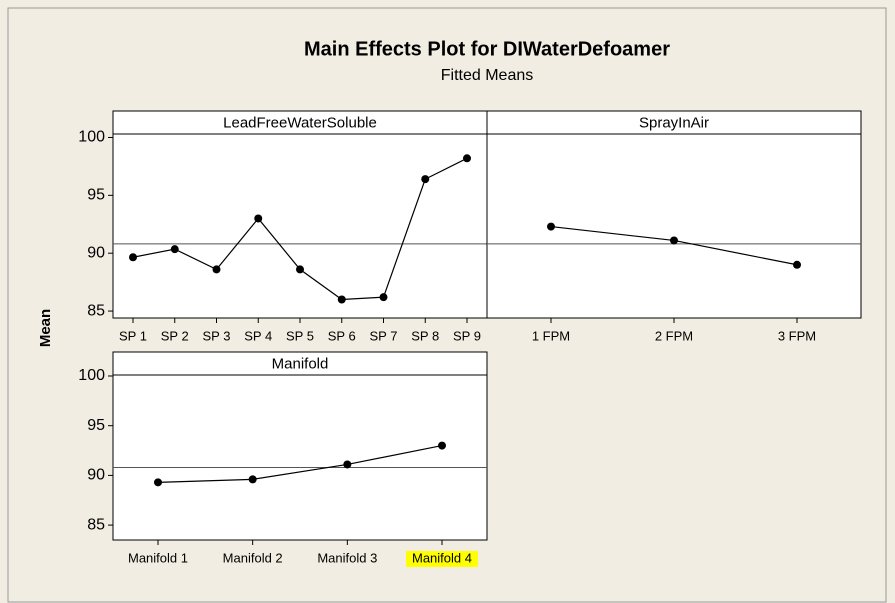 The width and height of the screenshot is (895, 603). Describe the element at coordinates (258, 335) in the screenshot. I see `x-tick-label: SP 4` at that location.